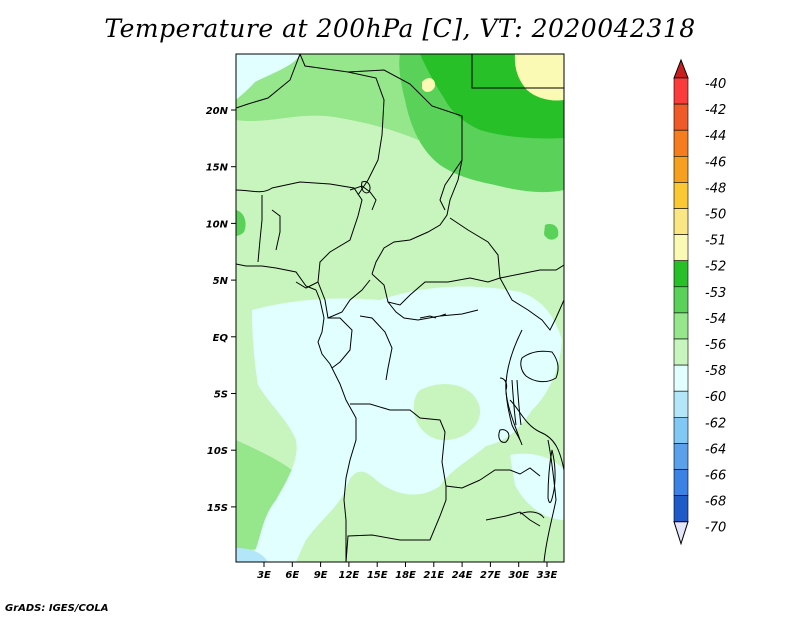  Describe the element at coordinates (715, 449) in the screenshot. I see `colorbar-label: -64` at that location.